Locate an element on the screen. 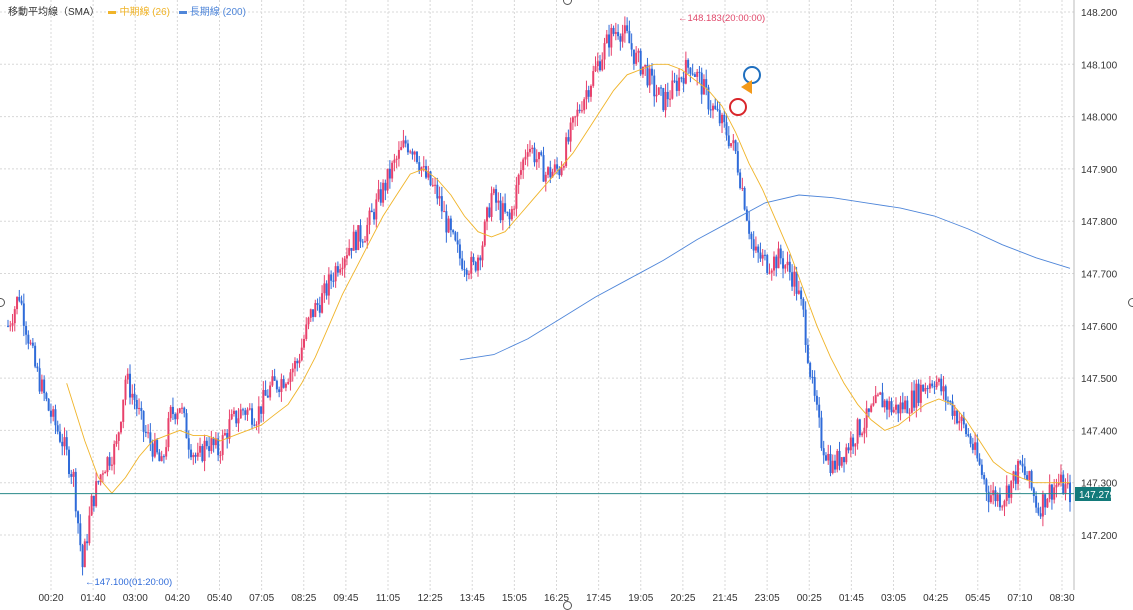 This screenshot has height=610, width=1133. y-tick-label: 147.500 is located at coordinates (1099, 379).